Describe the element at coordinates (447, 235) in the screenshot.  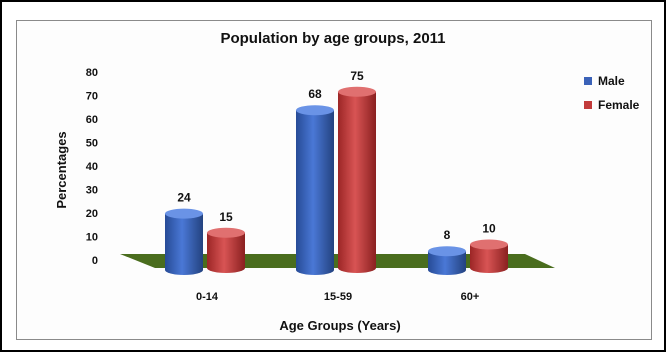
I see `data-label: 8` at that location.